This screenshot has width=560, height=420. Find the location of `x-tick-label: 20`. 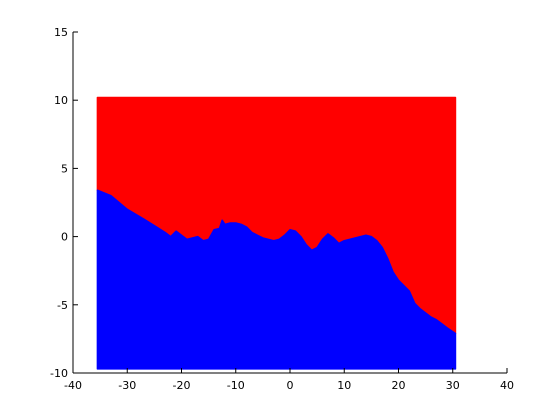

x-tick-label: 20 is located at coordinates (399, 385).